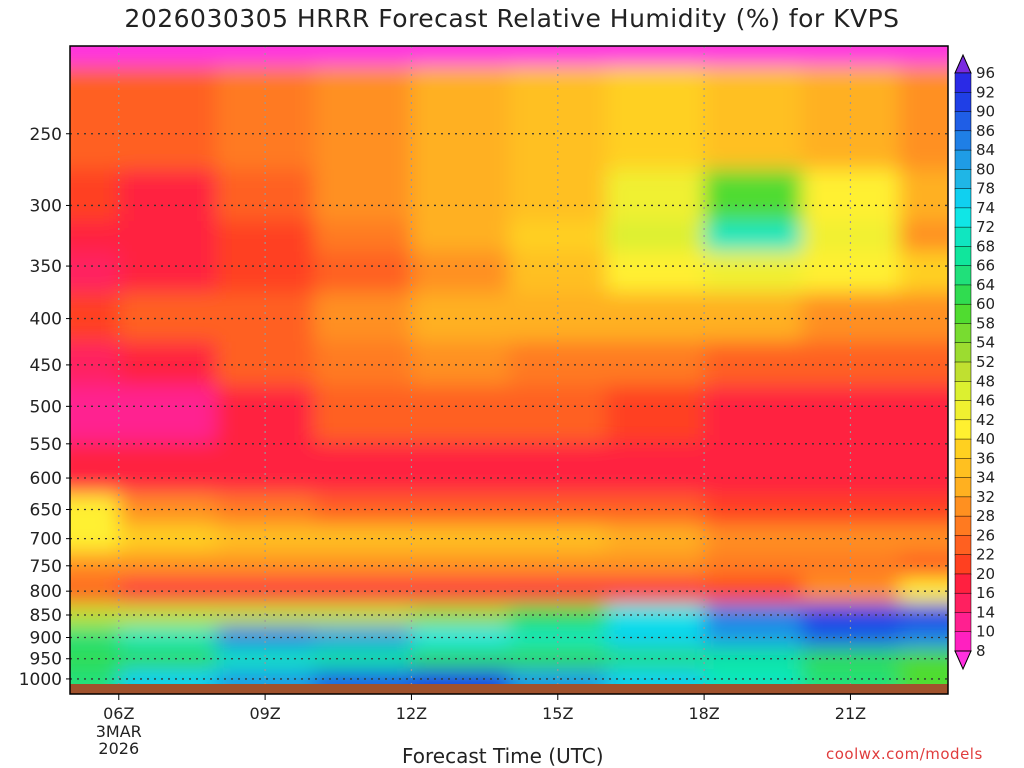 Image resolution: width=1024 pixels, height=768 pixels. I want to click on y-tick-label: 450, so click(46, 366).